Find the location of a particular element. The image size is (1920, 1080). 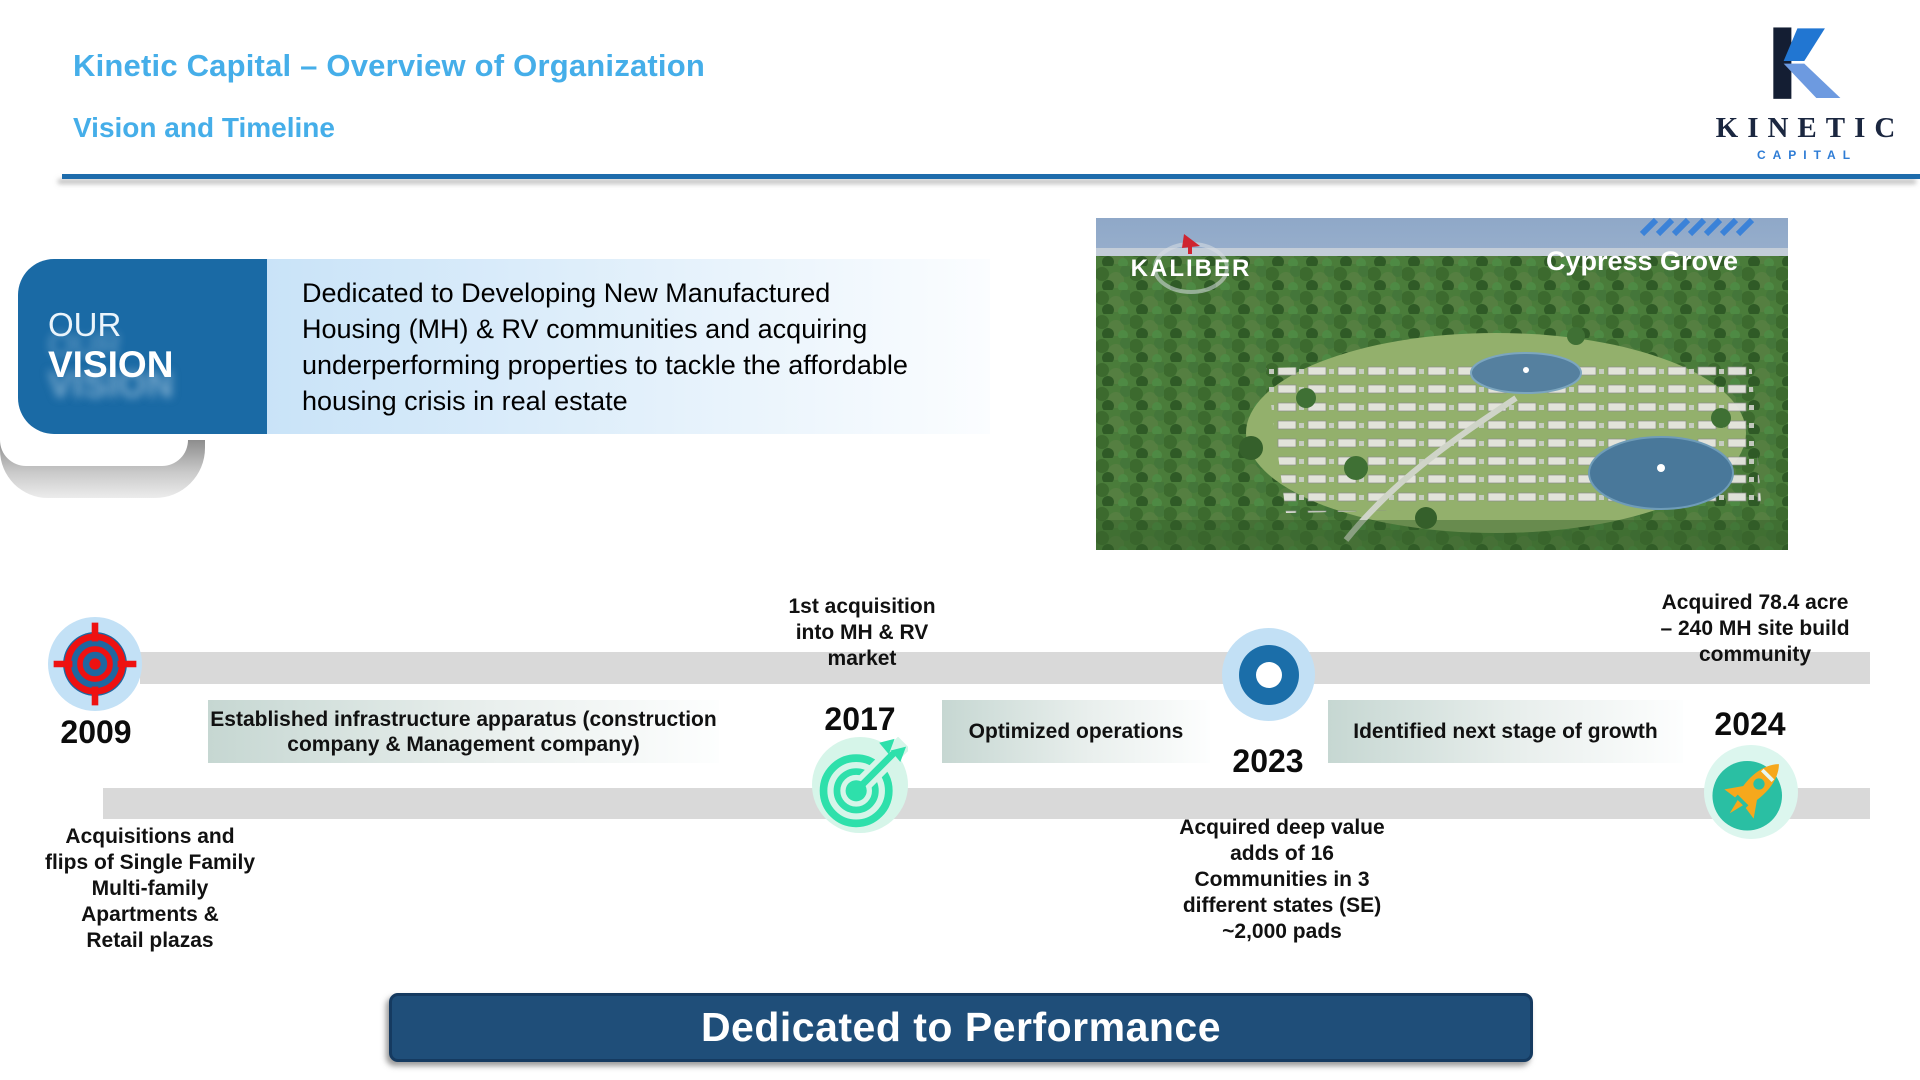

logo-wordmark: KINETIC is located at coordinates (1810, 128).